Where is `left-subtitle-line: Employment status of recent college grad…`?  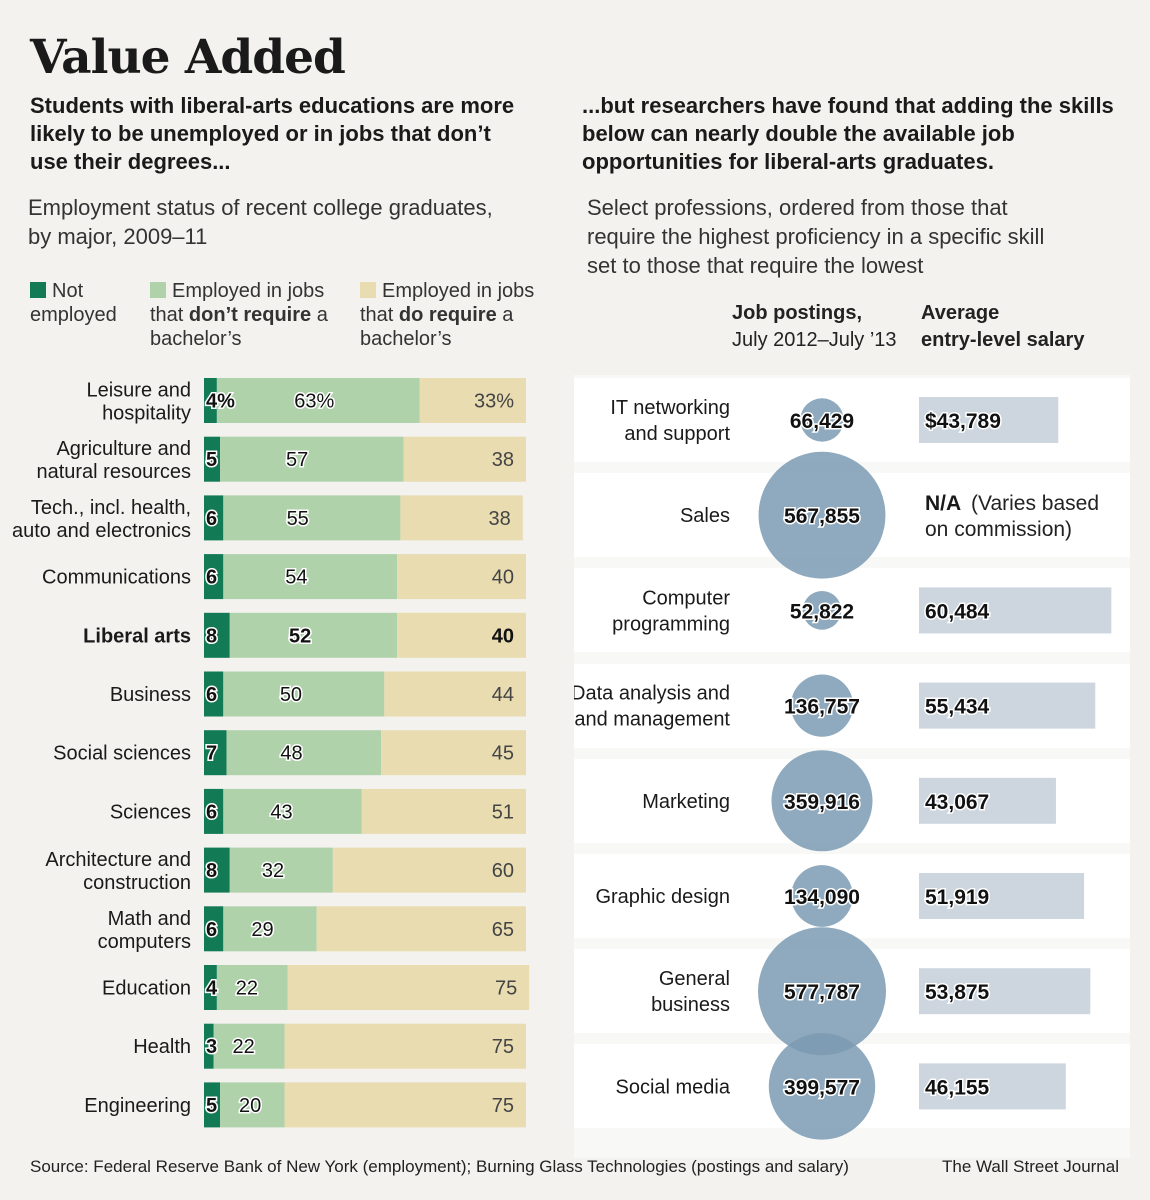
left-subtitle-line: Employment status of recent college grad… is located at coordinates (260, 207).